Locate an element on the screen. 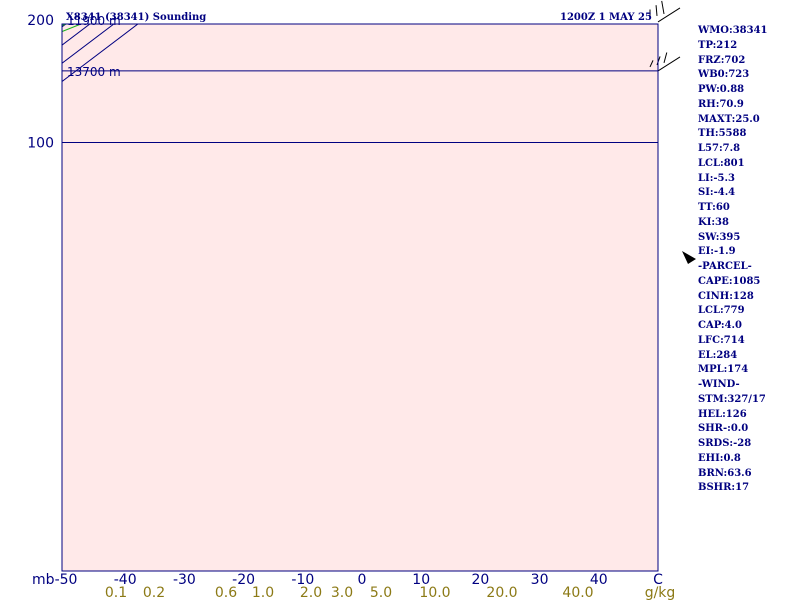 This screenshot has height=600, width=800. index-entry: TH:5588 is located at coordinates (722, 134).